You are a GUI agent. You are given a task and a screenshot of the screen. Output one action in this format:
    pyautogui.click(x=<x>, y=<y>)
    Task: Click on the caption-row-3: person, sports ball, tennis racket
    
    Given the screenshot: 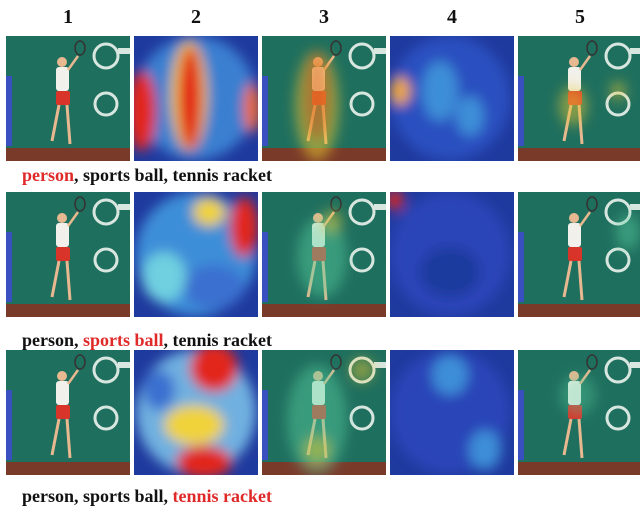 What is the action you would take?
    pyautogui.click(x=147, y=496)
    